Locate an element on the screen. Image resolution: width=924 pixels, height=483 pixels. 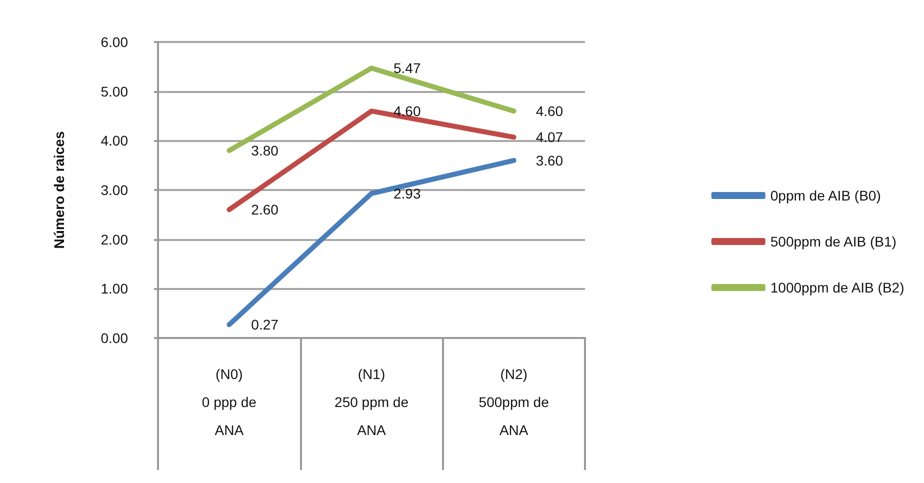
y-tick-label: 6.00 is located at coordinates (114, 42).